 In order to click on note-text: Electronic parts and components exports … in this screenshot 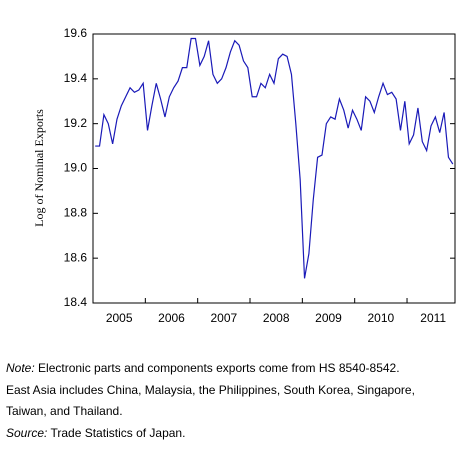, I will do `click(219, 368)`.